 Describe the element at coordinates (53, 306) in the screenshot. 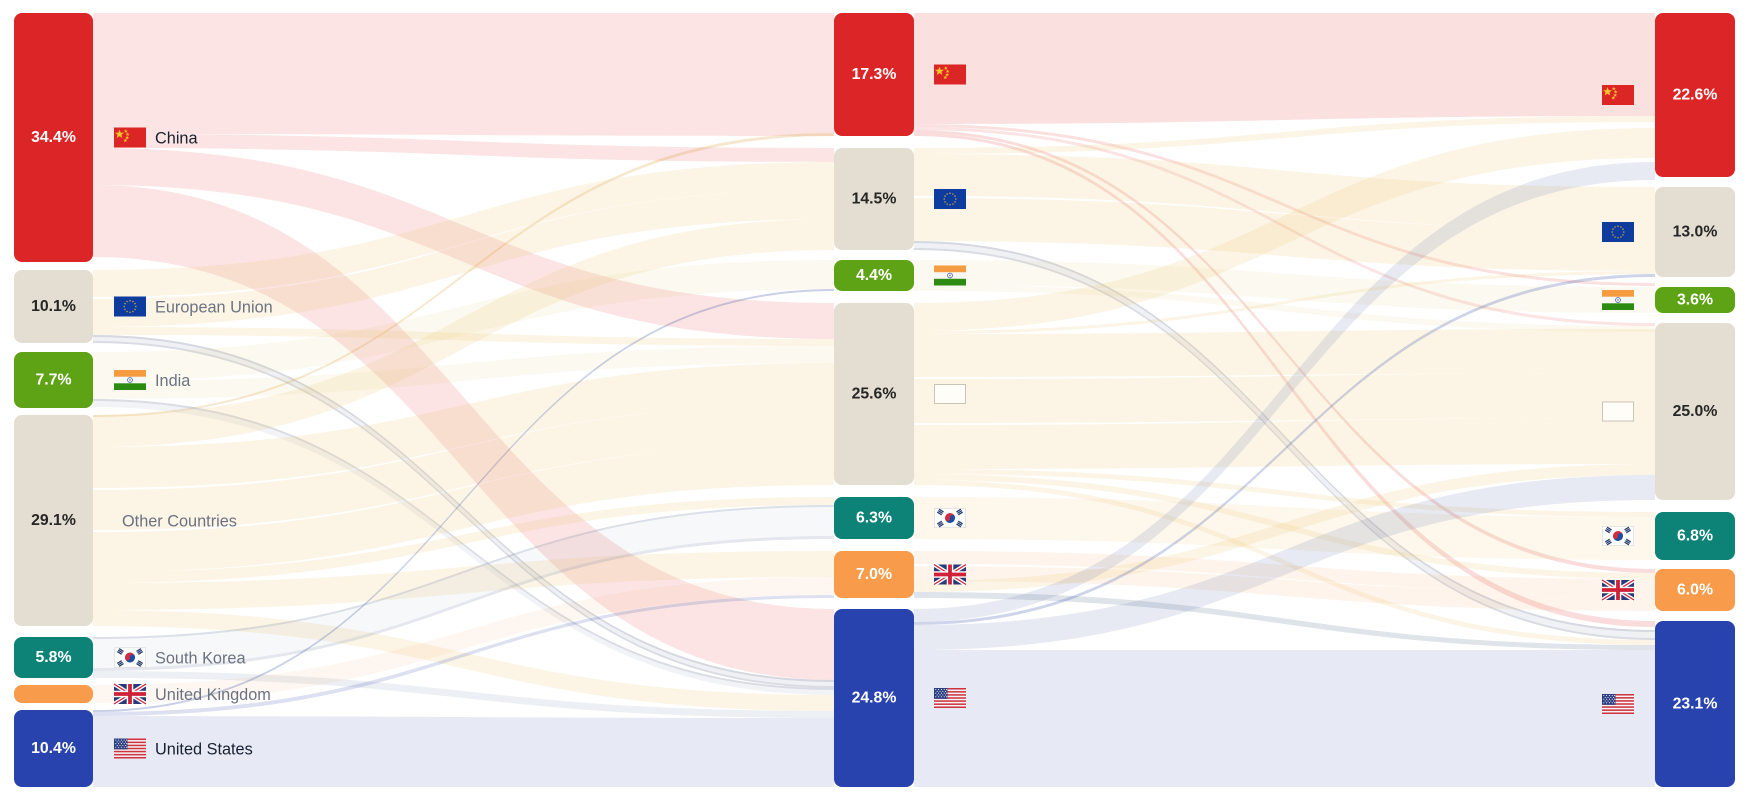

I see `svg-text: 10.1%` at that location.